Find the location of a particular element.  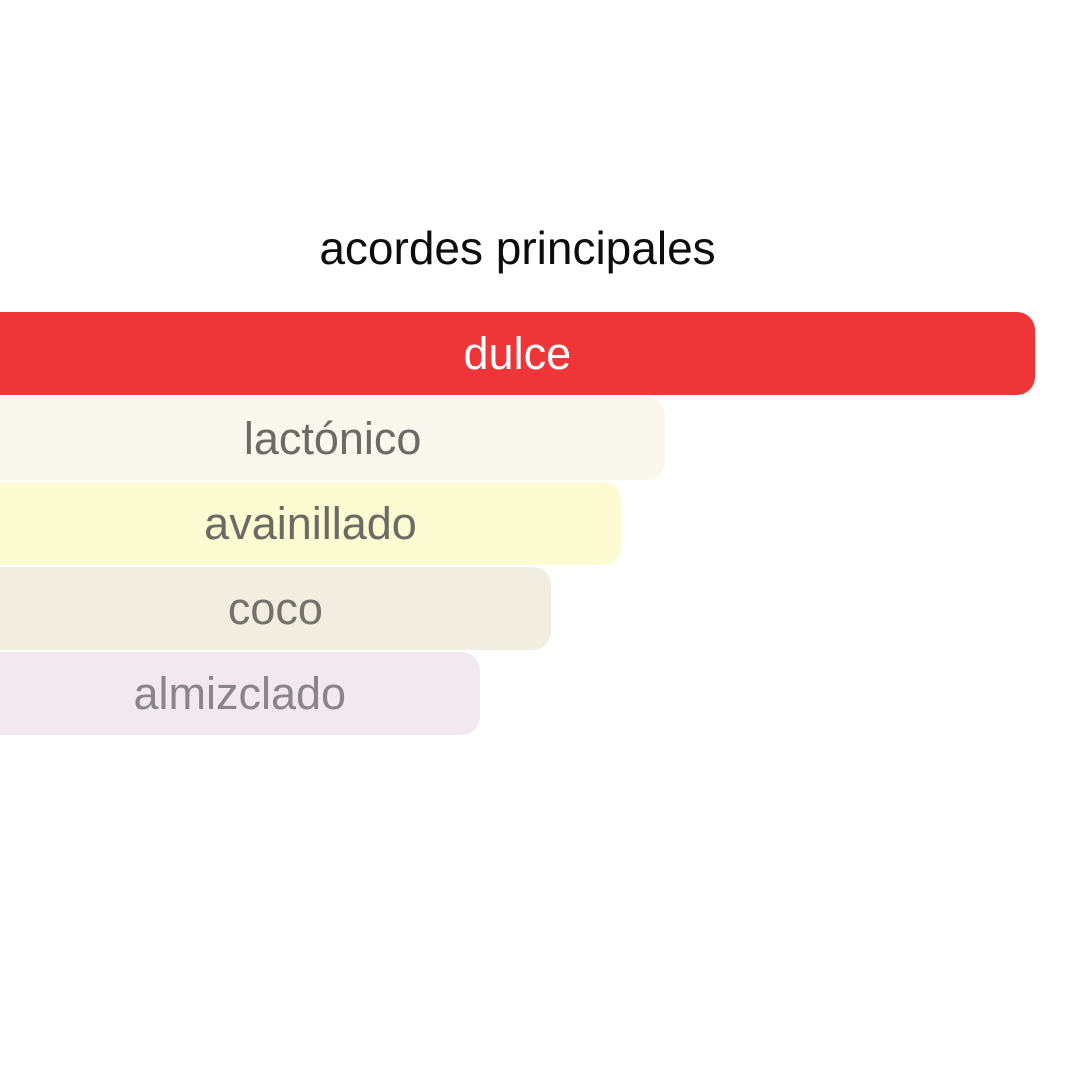

accord-row: almizclado is located at coordinates (240, 693).